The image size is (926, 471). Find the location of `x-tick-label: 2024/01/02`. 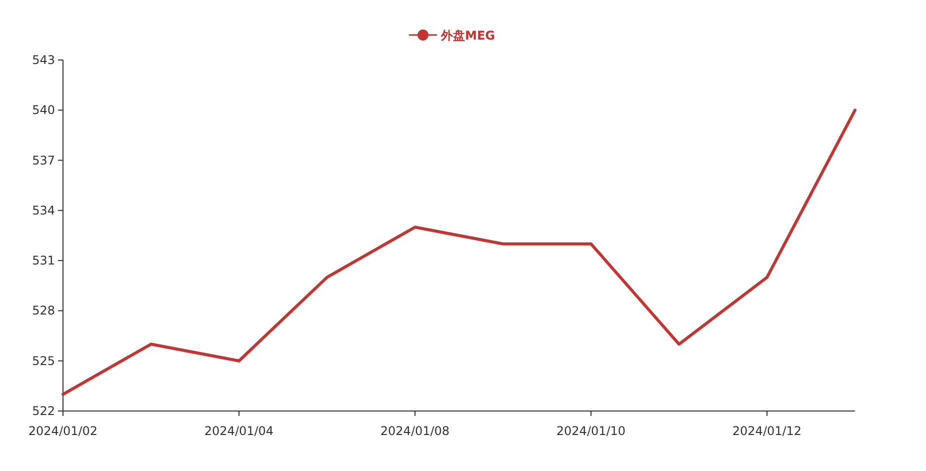

x-tick-label: 2024/01/02 is located at coordinates (63, 431).